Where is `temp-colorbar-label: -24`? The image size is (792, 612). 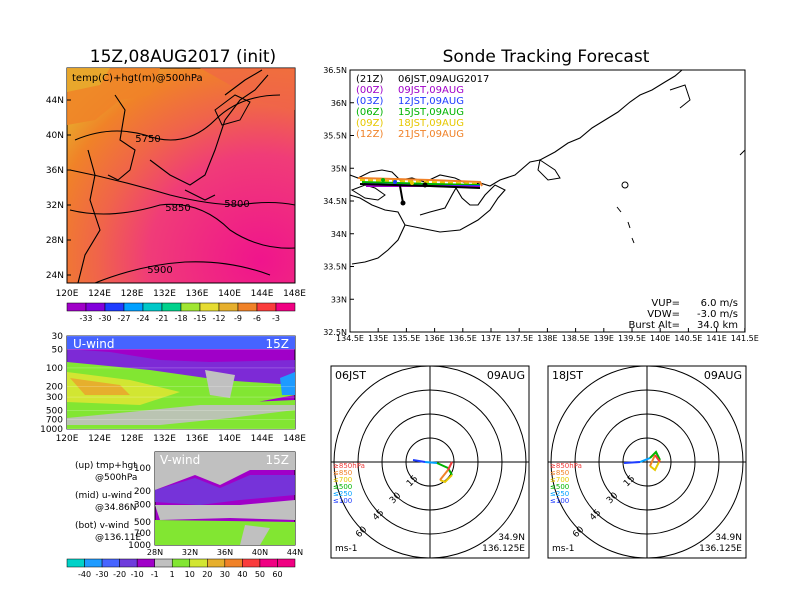
temp-colorbar-label: -24 is located at coordinates (142, 318).